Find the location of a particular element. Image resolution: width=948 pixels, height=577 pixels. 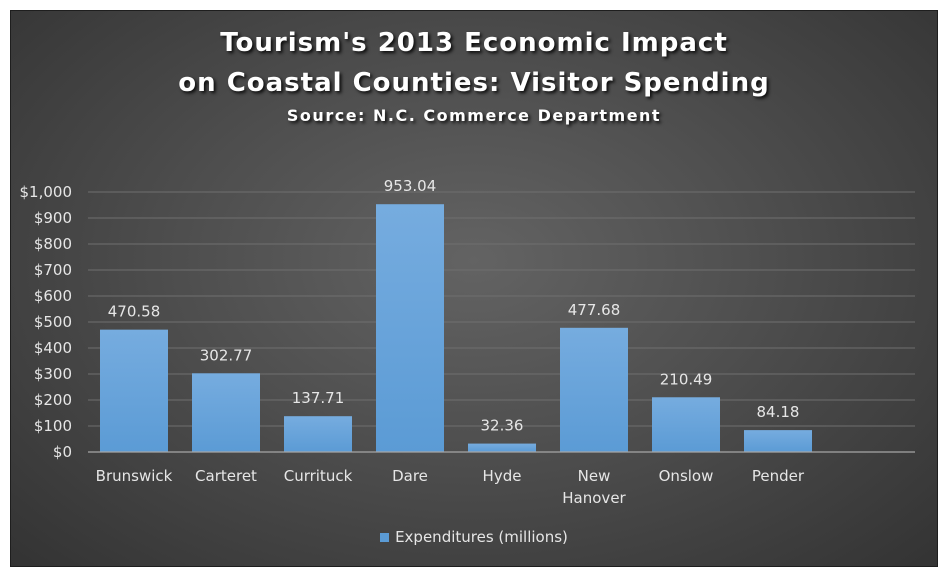

x-tick-label: Hanover is located at coordinates (594, 498).